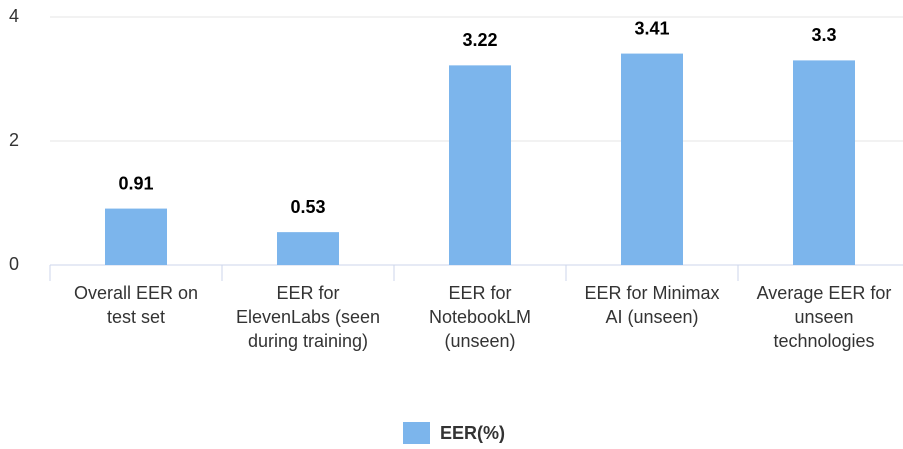 Image resolution: width=903 pixels, height=449 pixels. Describe the element at coordinates (479, 40) in the screenshot. I see `data-label: 3.22` at that location.